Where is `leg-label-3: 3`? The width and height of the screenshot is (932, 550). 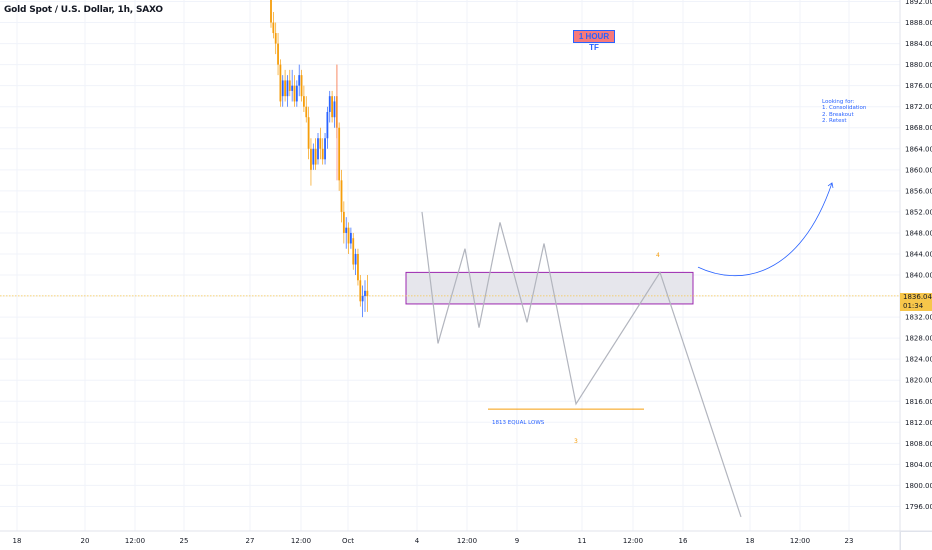
leg-label-3: 3 is located at coordinates (576, 441).